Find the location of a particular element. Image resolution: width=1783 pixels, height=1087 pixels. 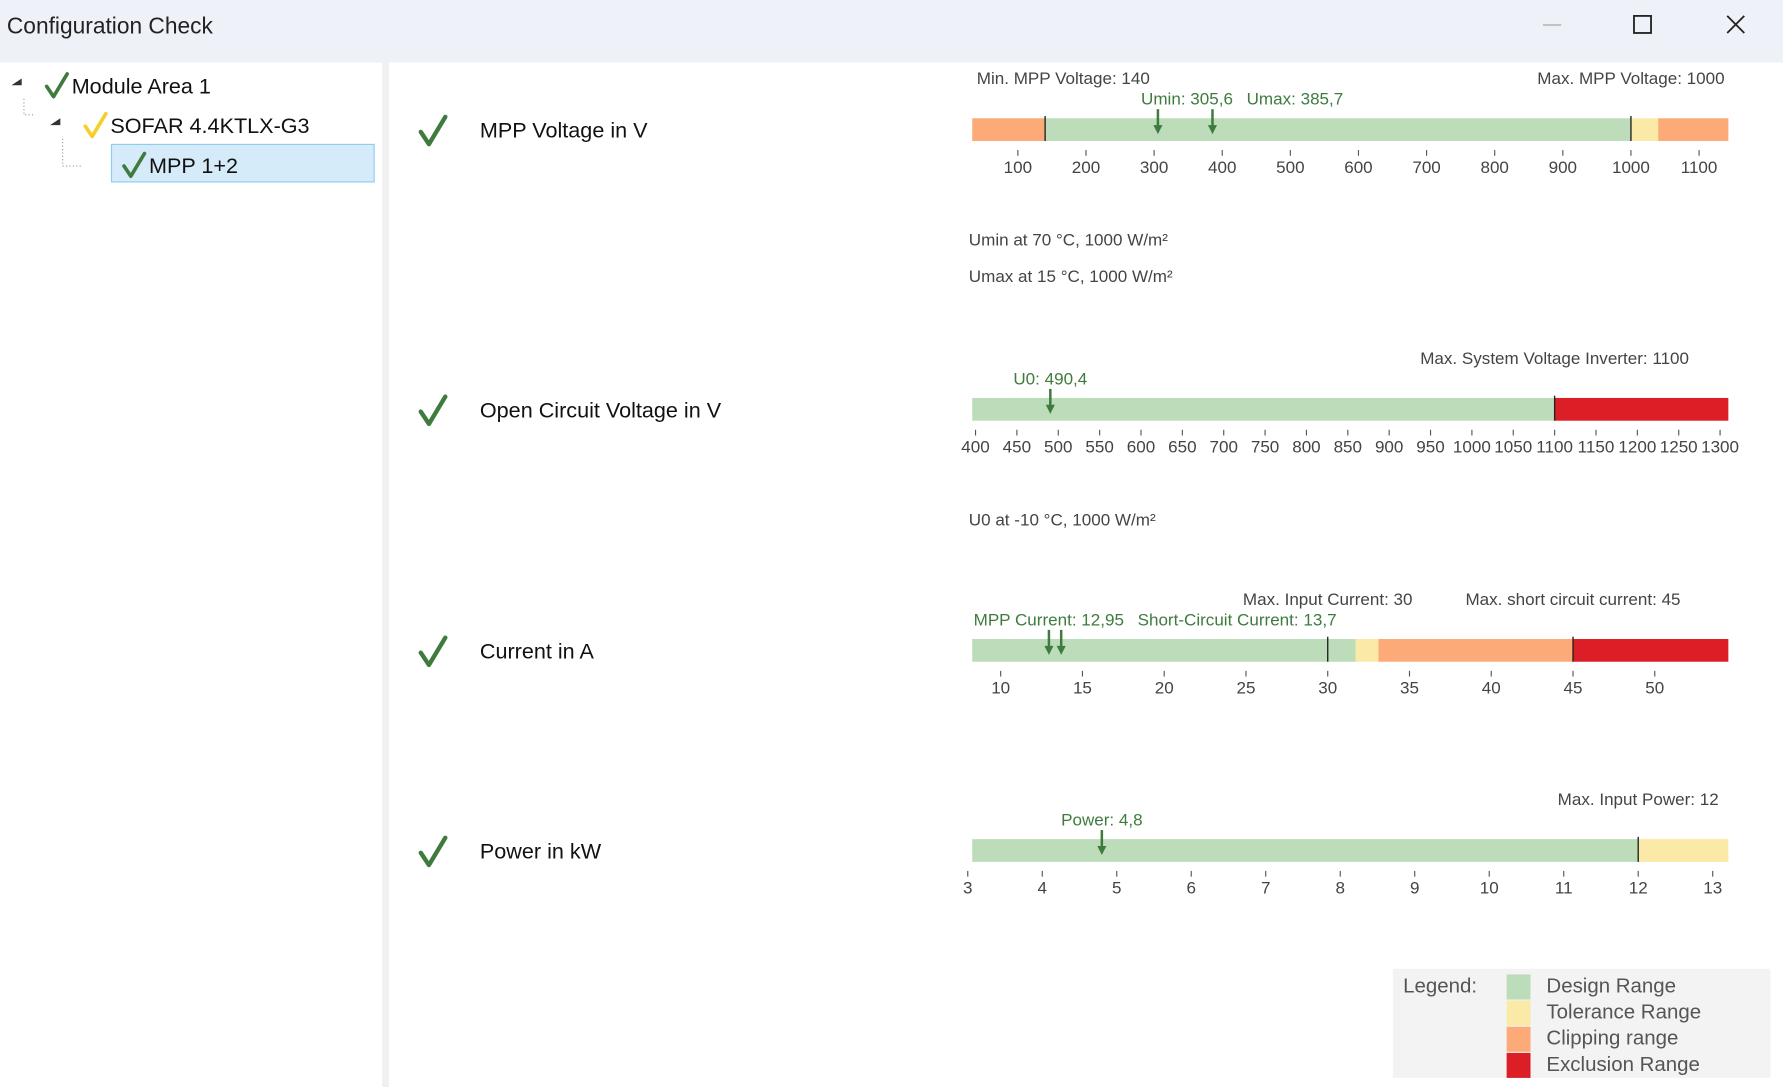

legend-label: Clipping range is located at coordinates (1612, 1038).